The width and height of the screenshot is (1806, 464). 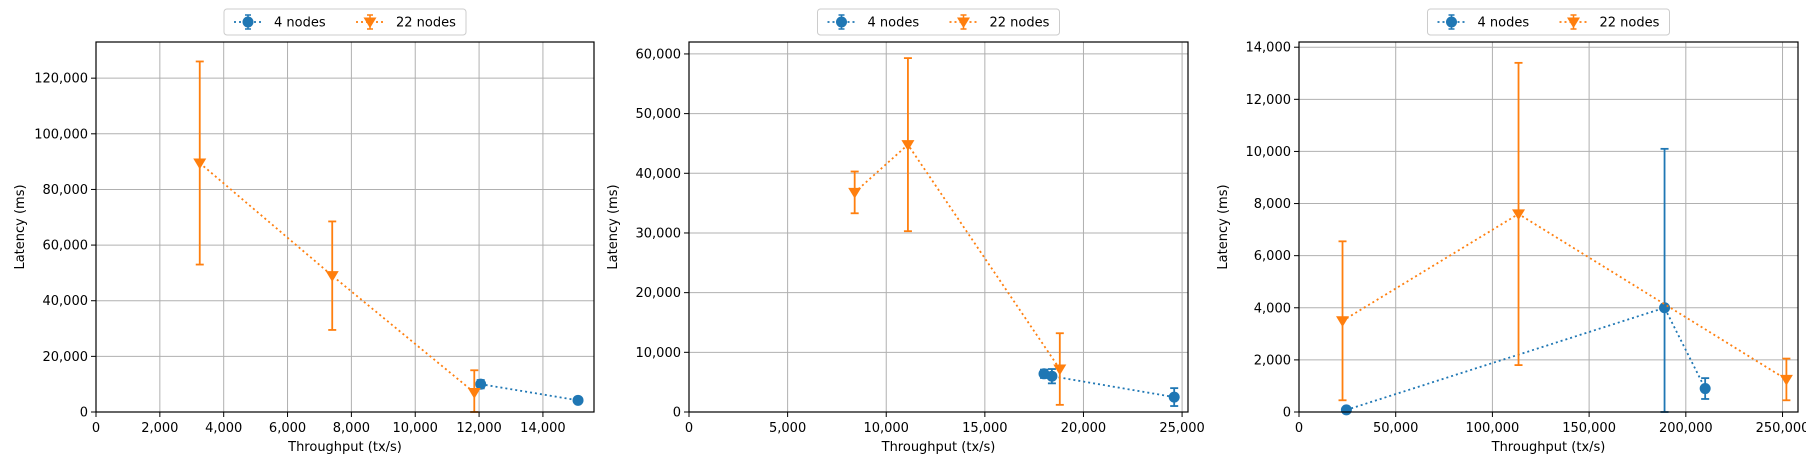 What do you see at coordinates (1272, 256) in the screenshot?
I see `y-tick-label: 6,000` at bounding box center [1272, 256].